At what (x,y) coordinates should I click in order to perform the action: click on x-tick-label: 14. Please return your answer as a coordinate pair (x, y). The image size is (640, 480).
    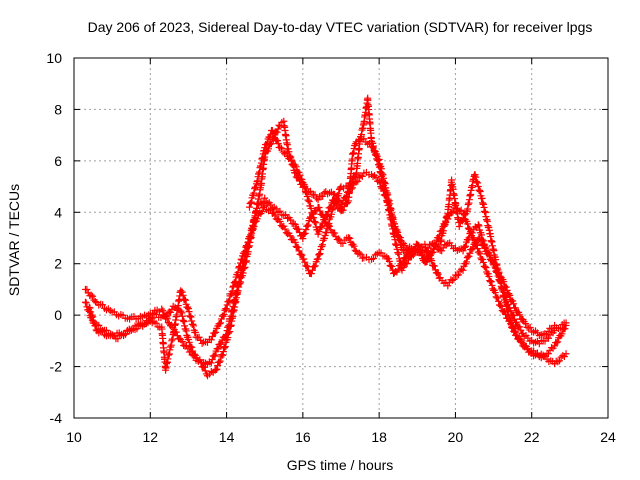
    Looking at the image, I should click on (227, 437).